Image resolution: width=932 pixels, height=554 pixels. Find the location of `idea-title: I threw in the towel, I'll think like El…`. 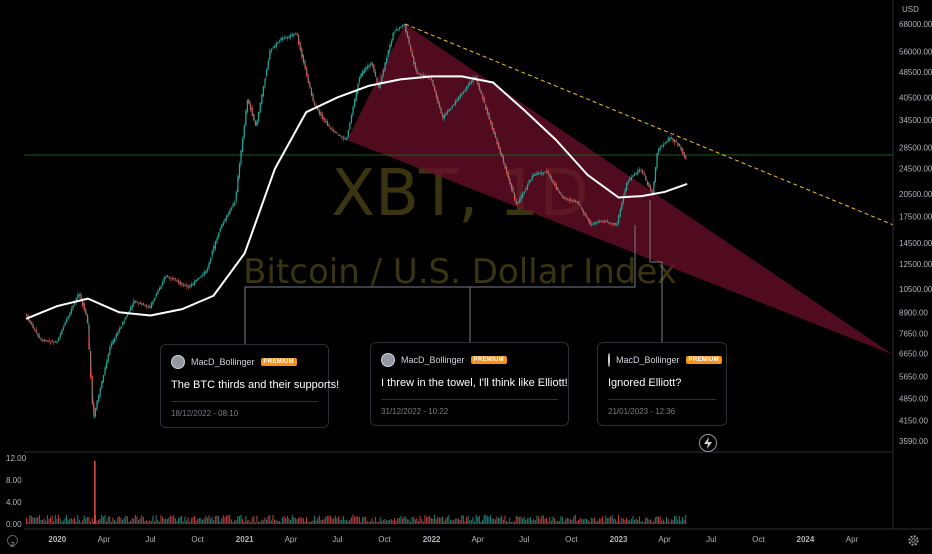

idea-title: I threw in the towel, I'll think like El… is located at coordinates (474, 383).